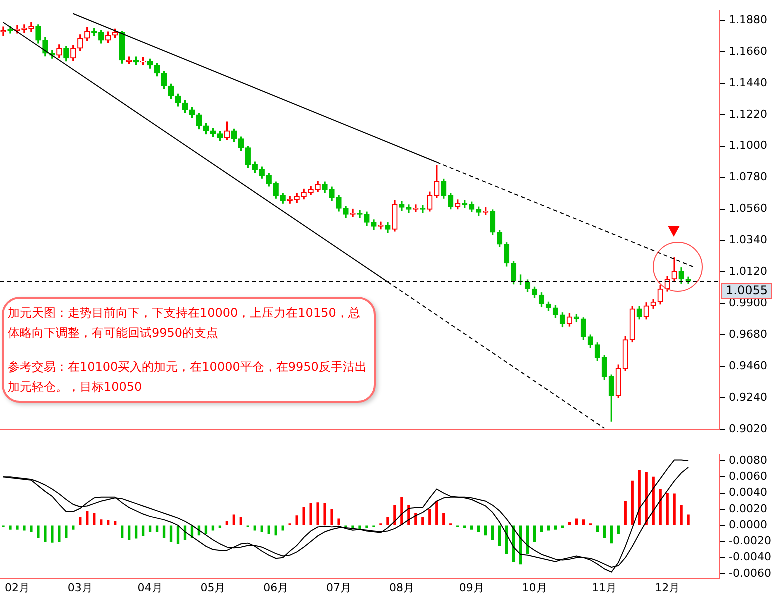 The width and height of the screenshot is (784, 603). What do you see at coordinates (185, 323) in the screenshot?
I see `annotation: 加元天图：走势目前向下，下支持在10000，上压力在10150，总体略向下调整，有可能回试9950的支点` at bounding box center [185, 323].